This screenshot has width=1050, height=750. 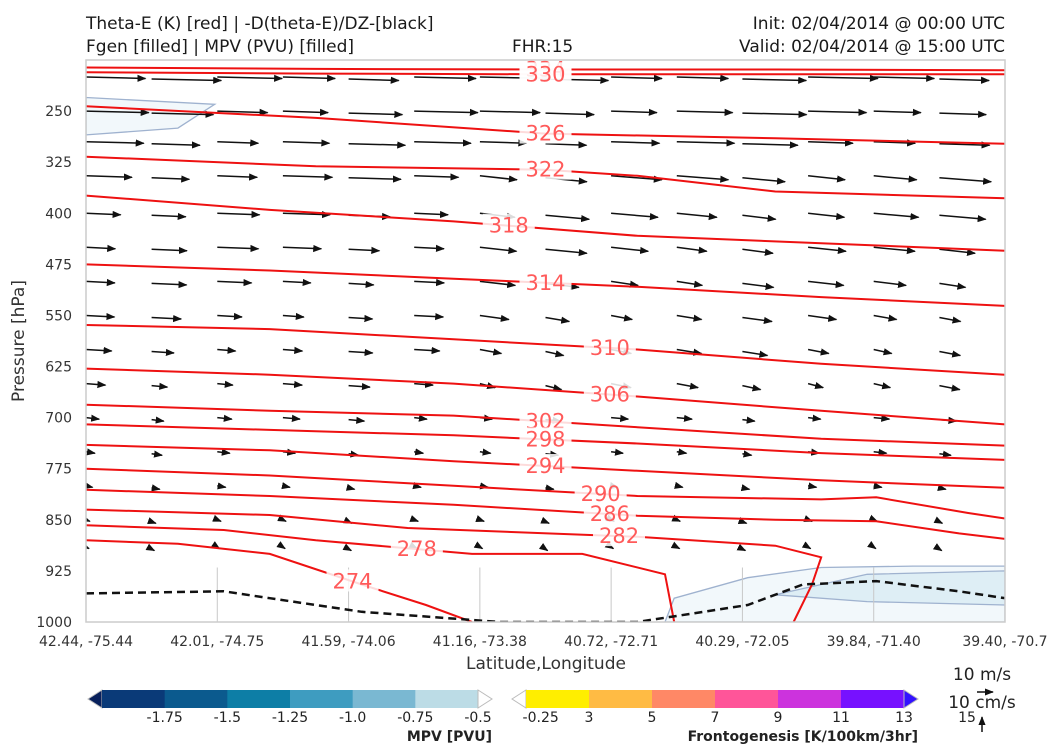 I want to click on contour-label-298: 298, so click(x=545, y=439).